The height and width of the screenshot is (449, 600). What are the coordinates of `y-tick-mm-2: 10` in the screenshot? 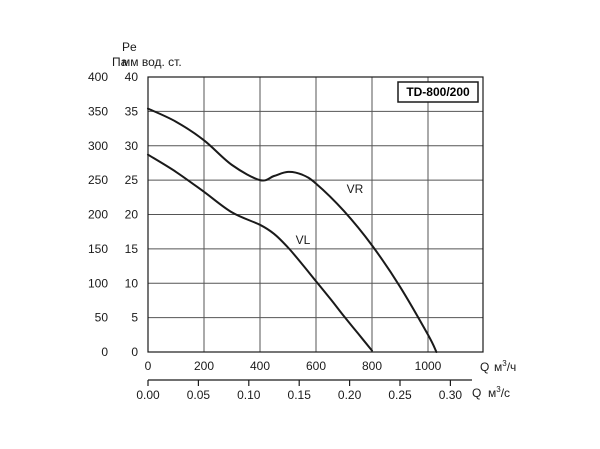 It's located at (132, 283).